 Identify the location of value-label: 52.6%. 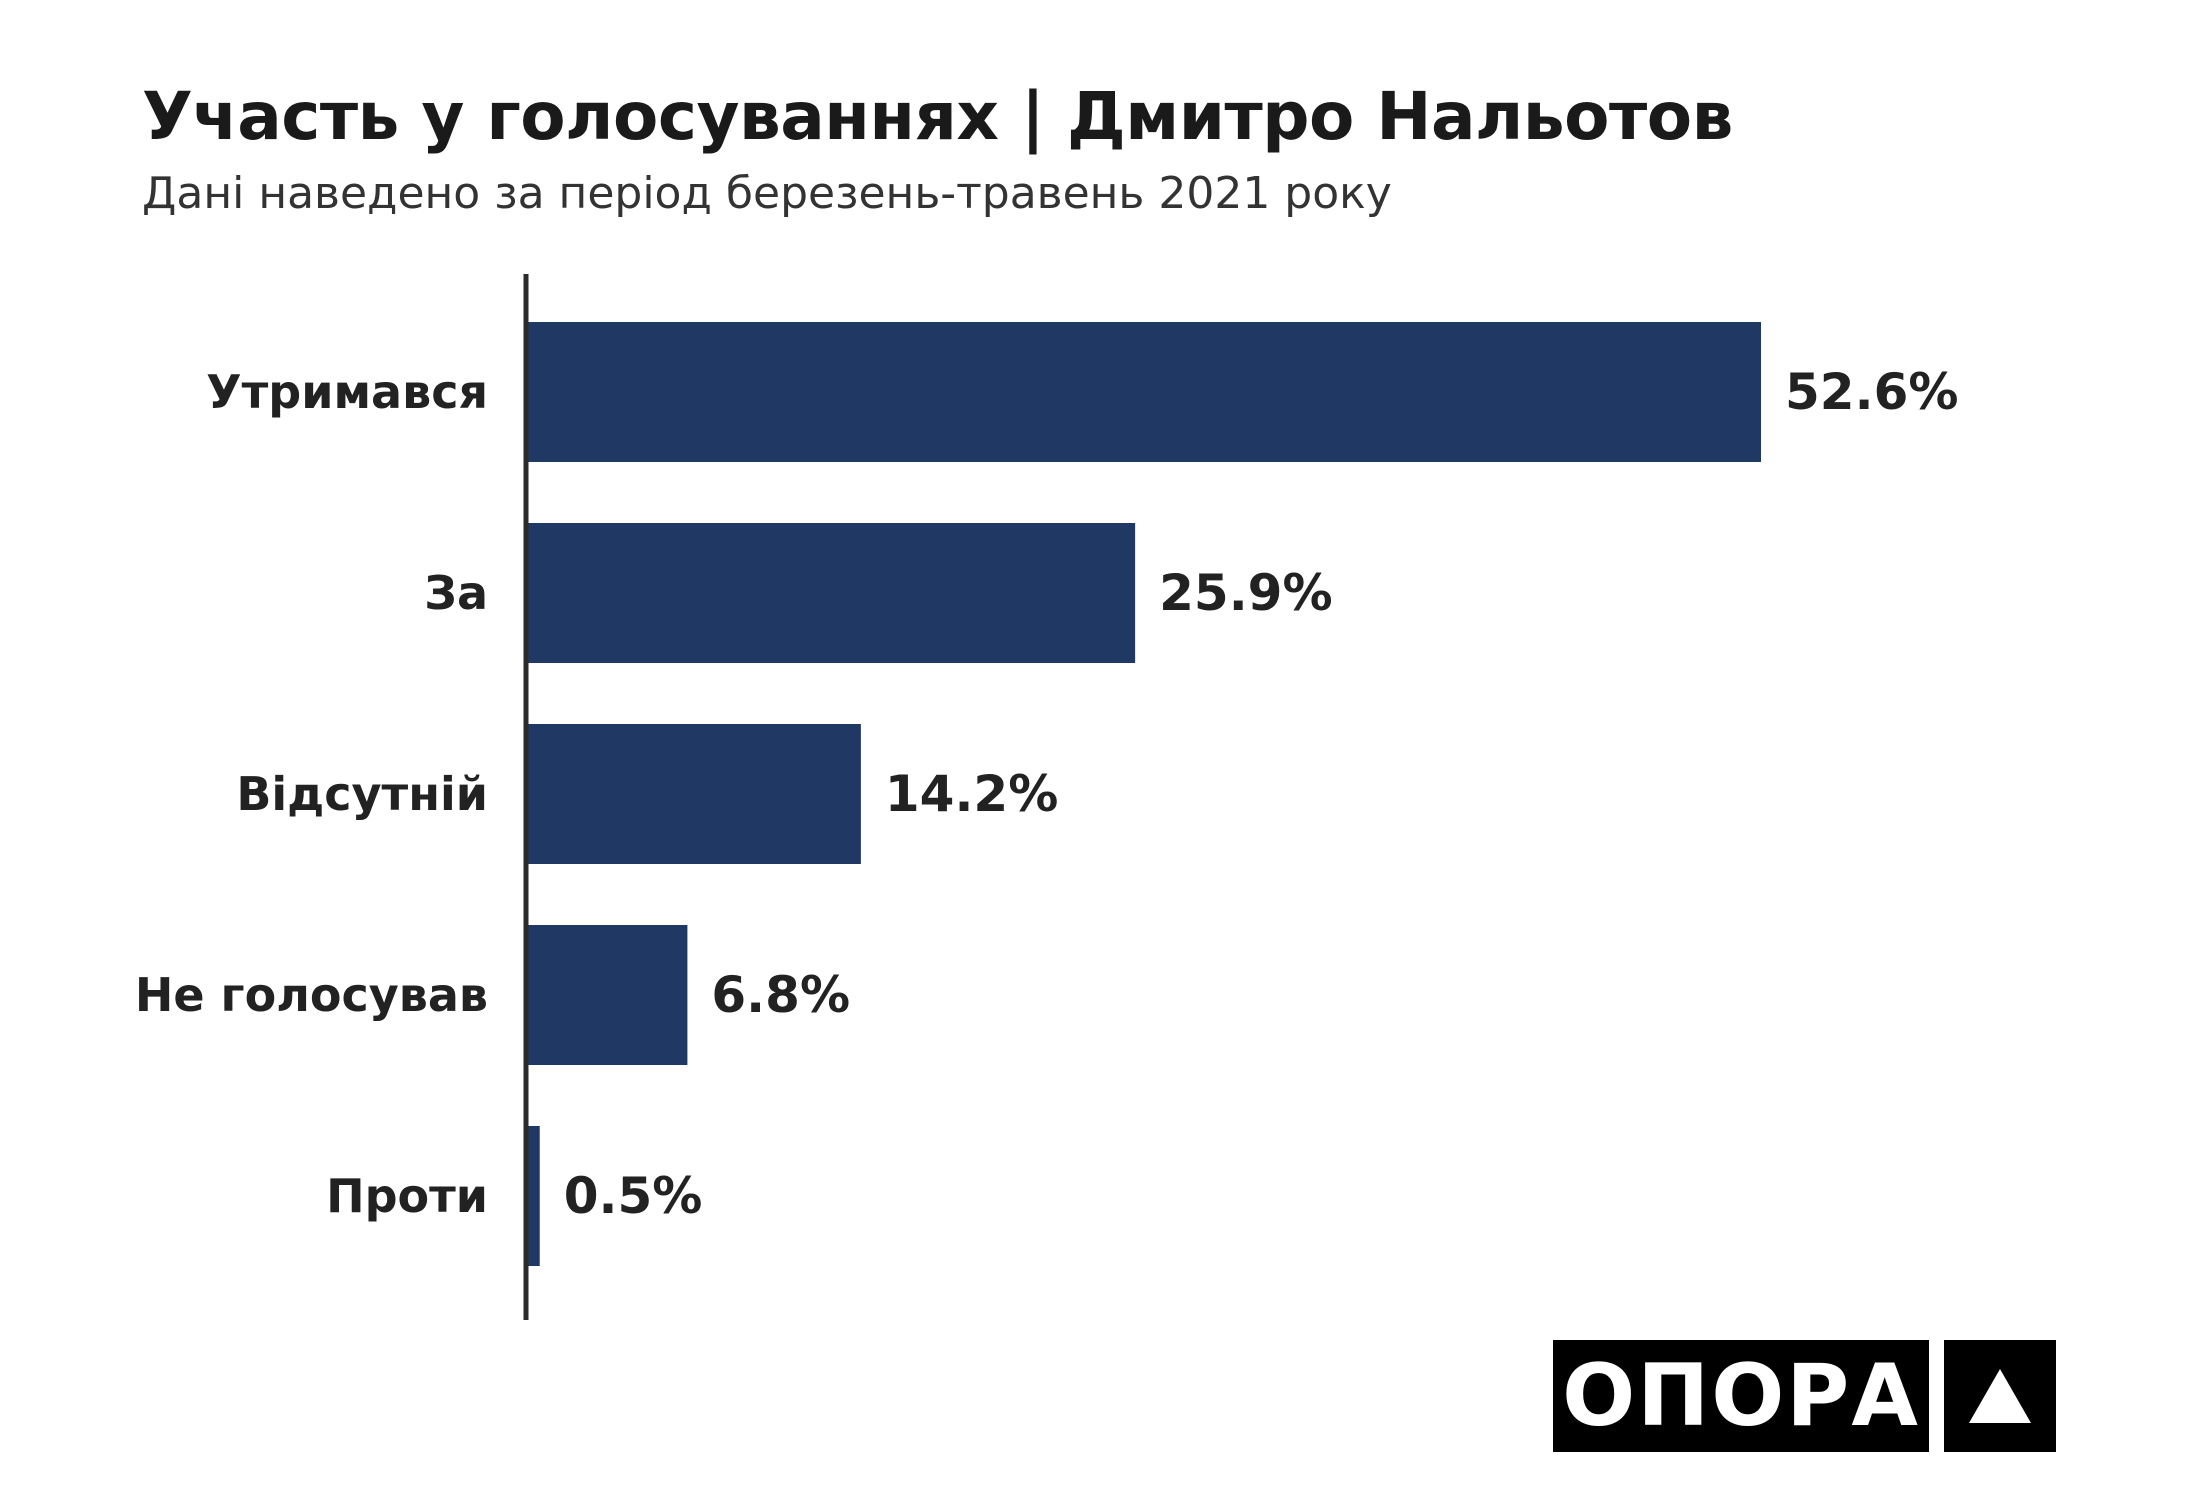
(1871, 392).